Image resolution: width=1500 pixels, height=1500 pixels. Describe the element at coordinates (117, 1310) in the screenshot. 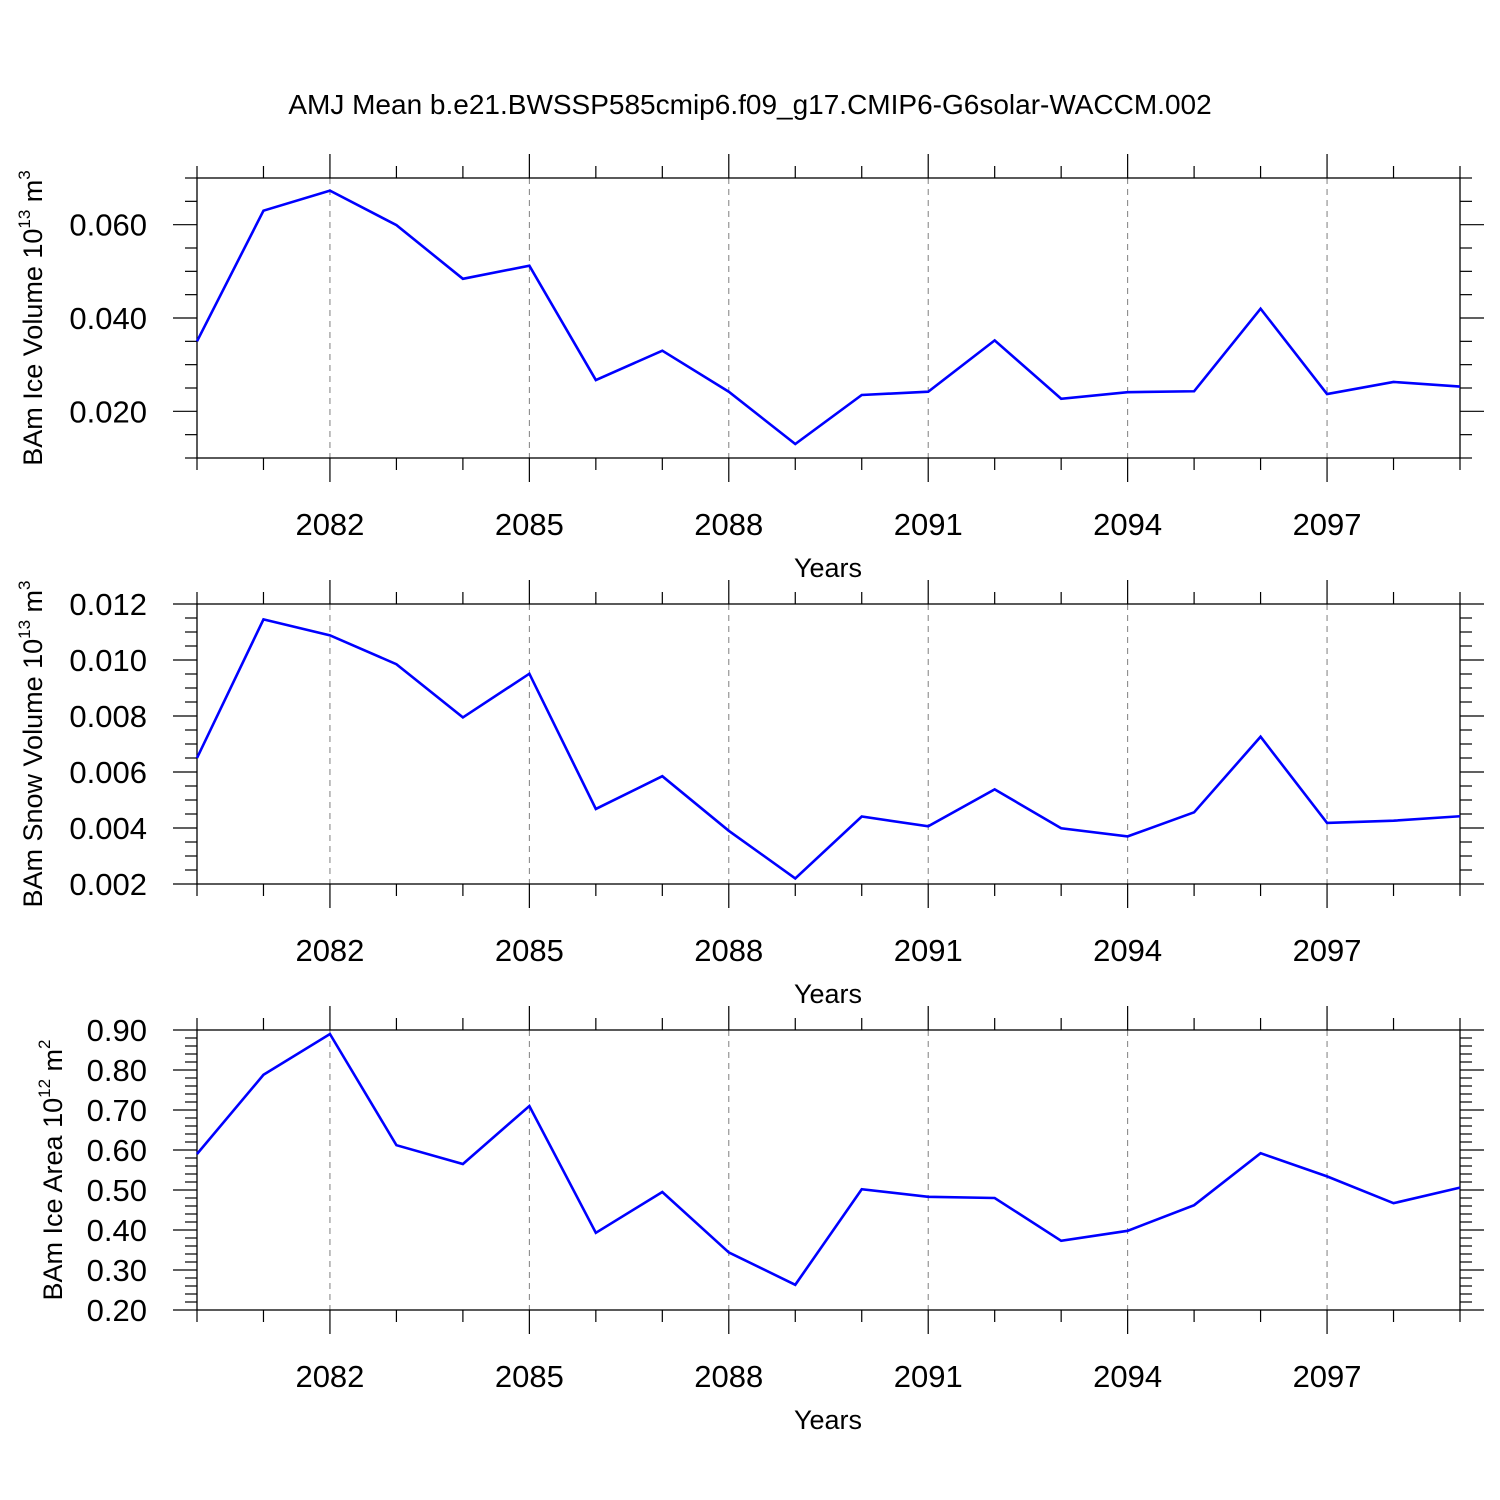

I see `ice-area-y-tick-label: 0.20` at that location.